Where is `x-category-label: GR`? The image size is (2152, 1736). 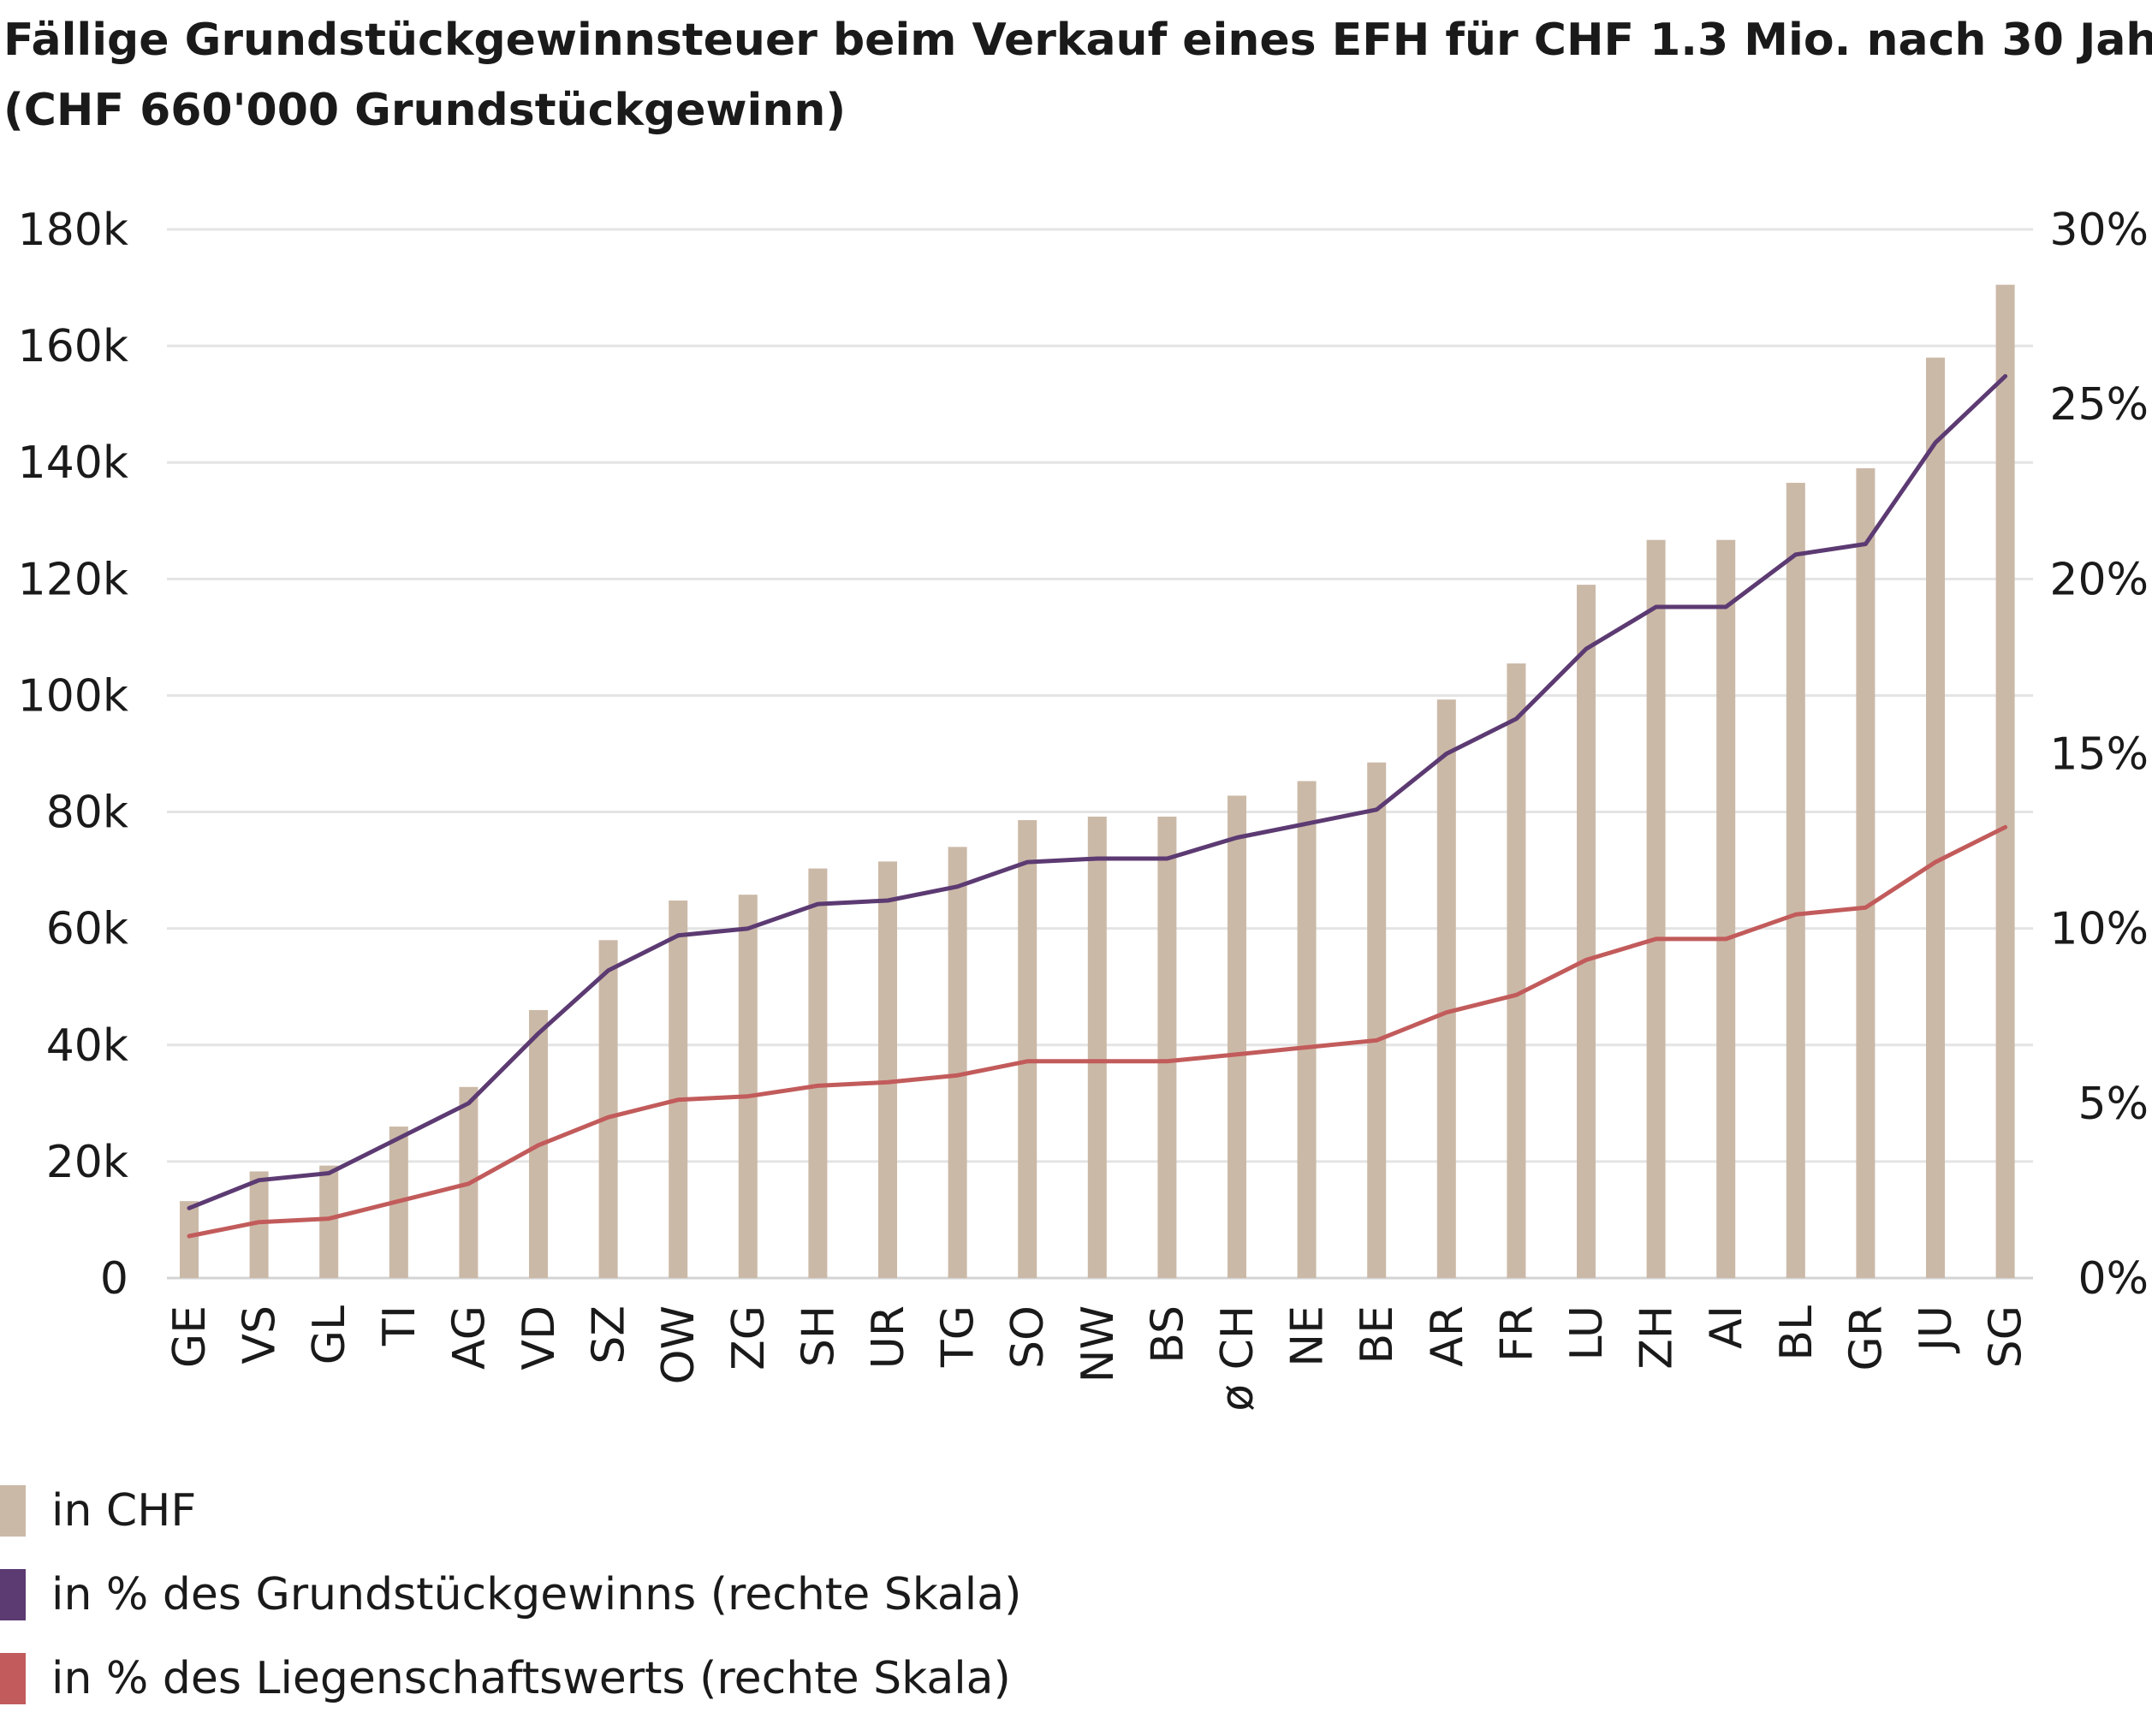 x-category-label: GR is located at coordinates (1866, 1338).